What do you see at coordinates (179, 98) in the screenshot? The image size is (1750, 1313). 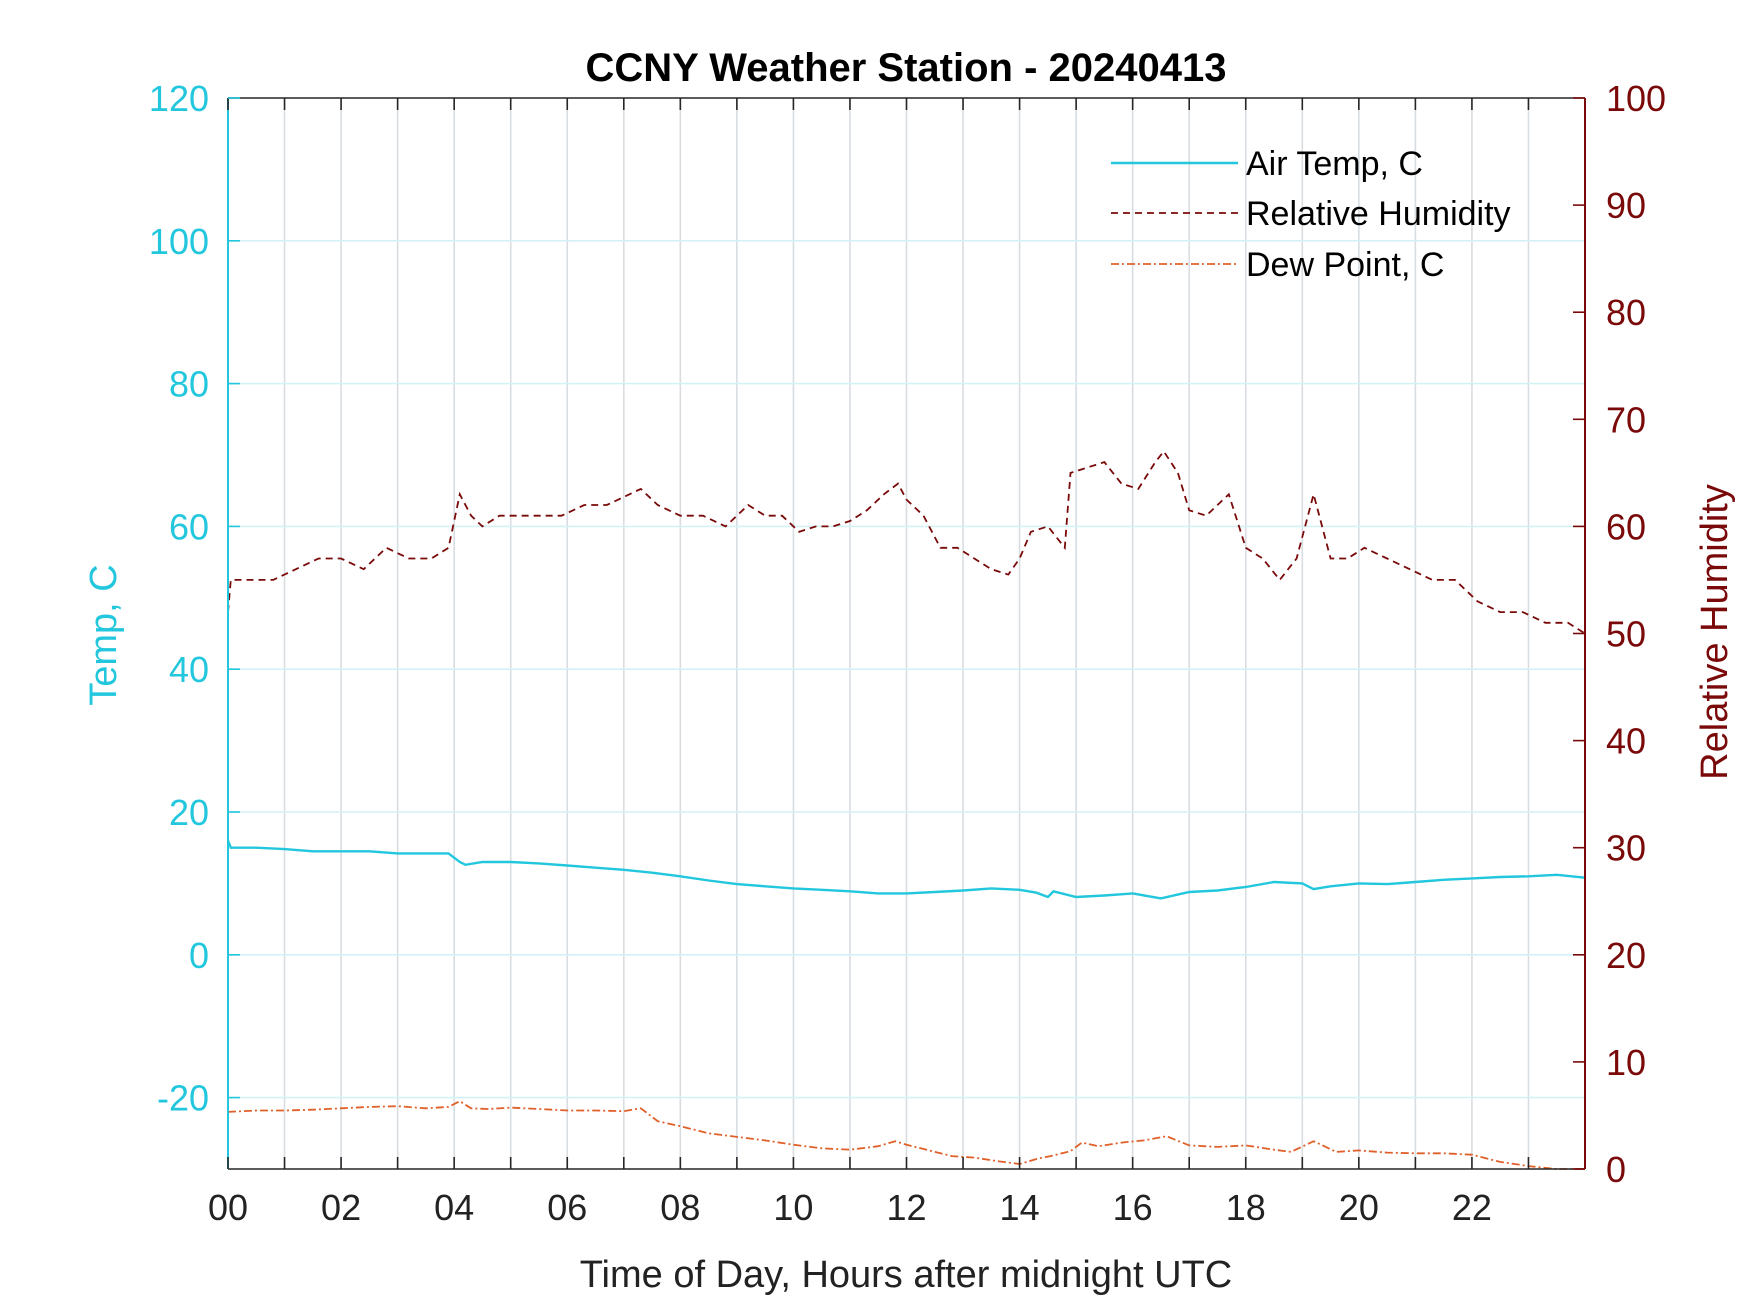 I see `y-tick-label-left: 120` at bounding box center [179, 98].